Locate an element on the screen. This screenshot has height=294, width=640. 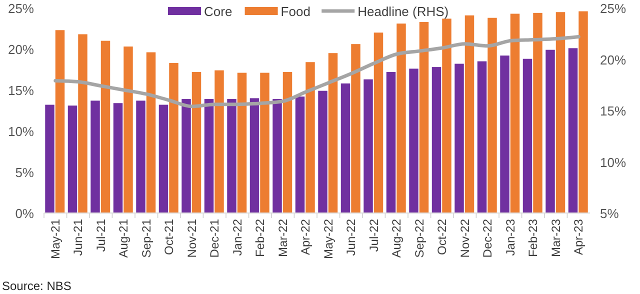
x-tick-label: Oct-22 is located at coordinates (442, 237).